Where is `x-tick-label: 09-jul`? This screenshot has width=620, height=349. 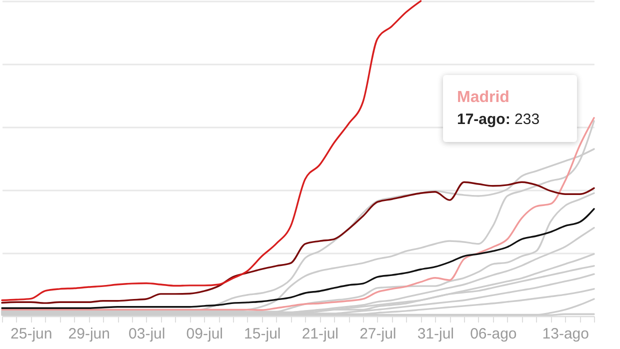
x-tick-label: 09-jul is located at coordinates (204, 334).